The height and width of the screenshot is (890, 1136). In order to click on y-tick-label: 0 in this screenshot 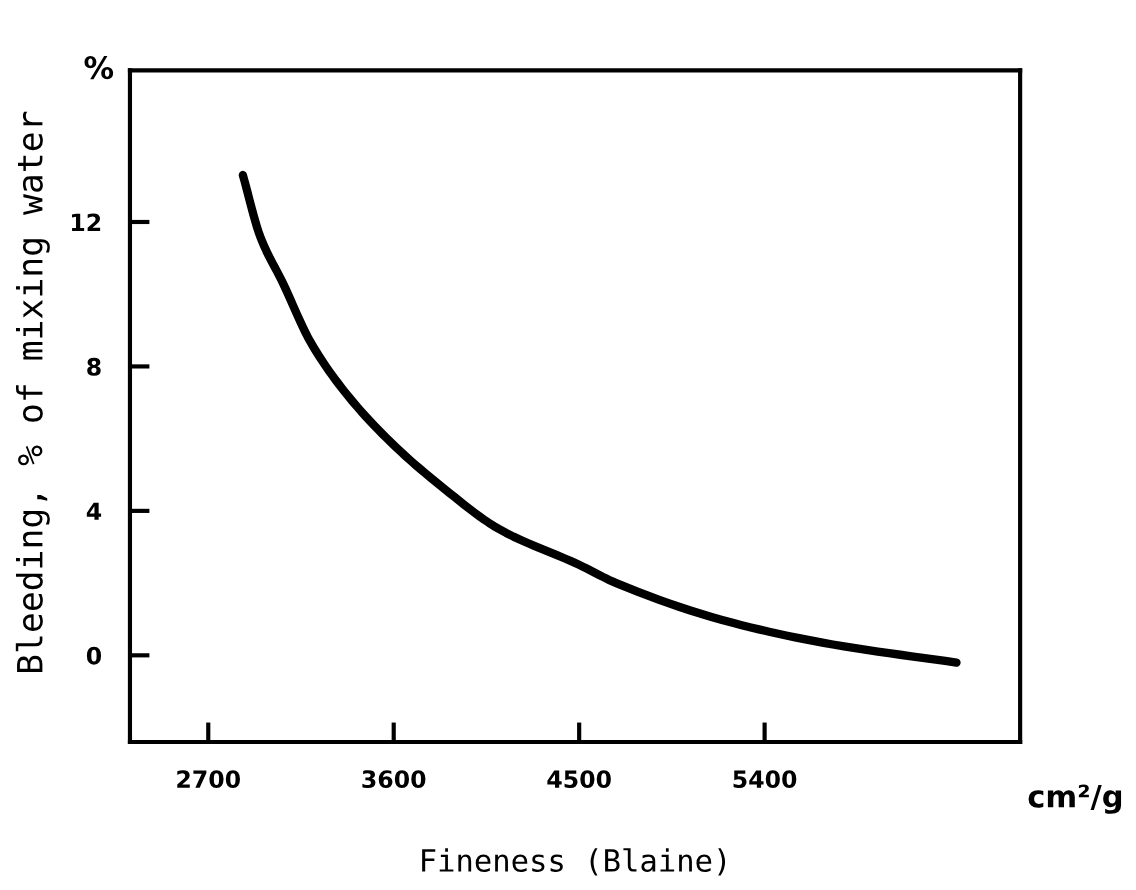, I will do `click(94, 655)`.